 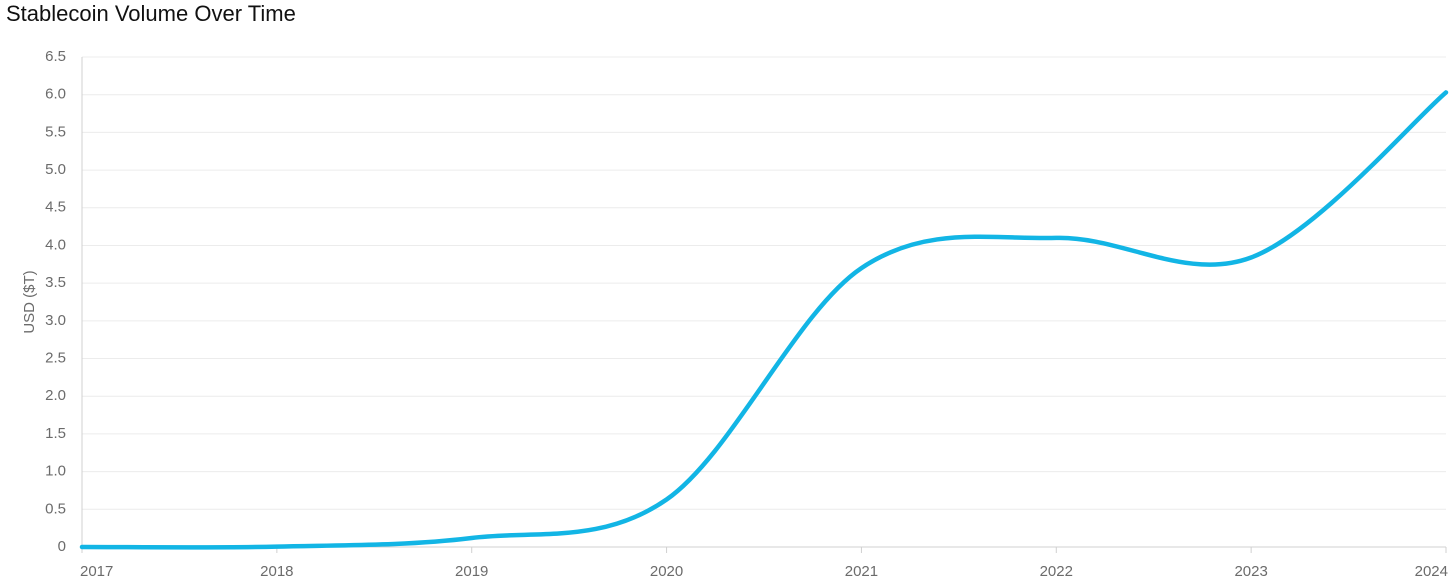 I want to click on y-tick-label: 3.0, so click(x=55, y=320).